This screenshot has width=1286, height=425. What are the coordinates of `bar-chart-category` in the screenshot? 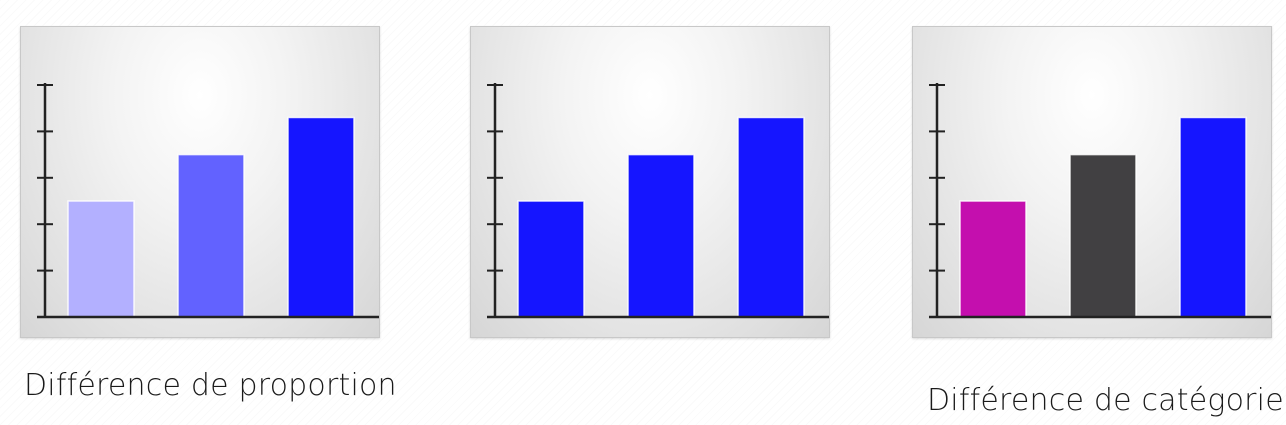 It's located at (1100, 201).